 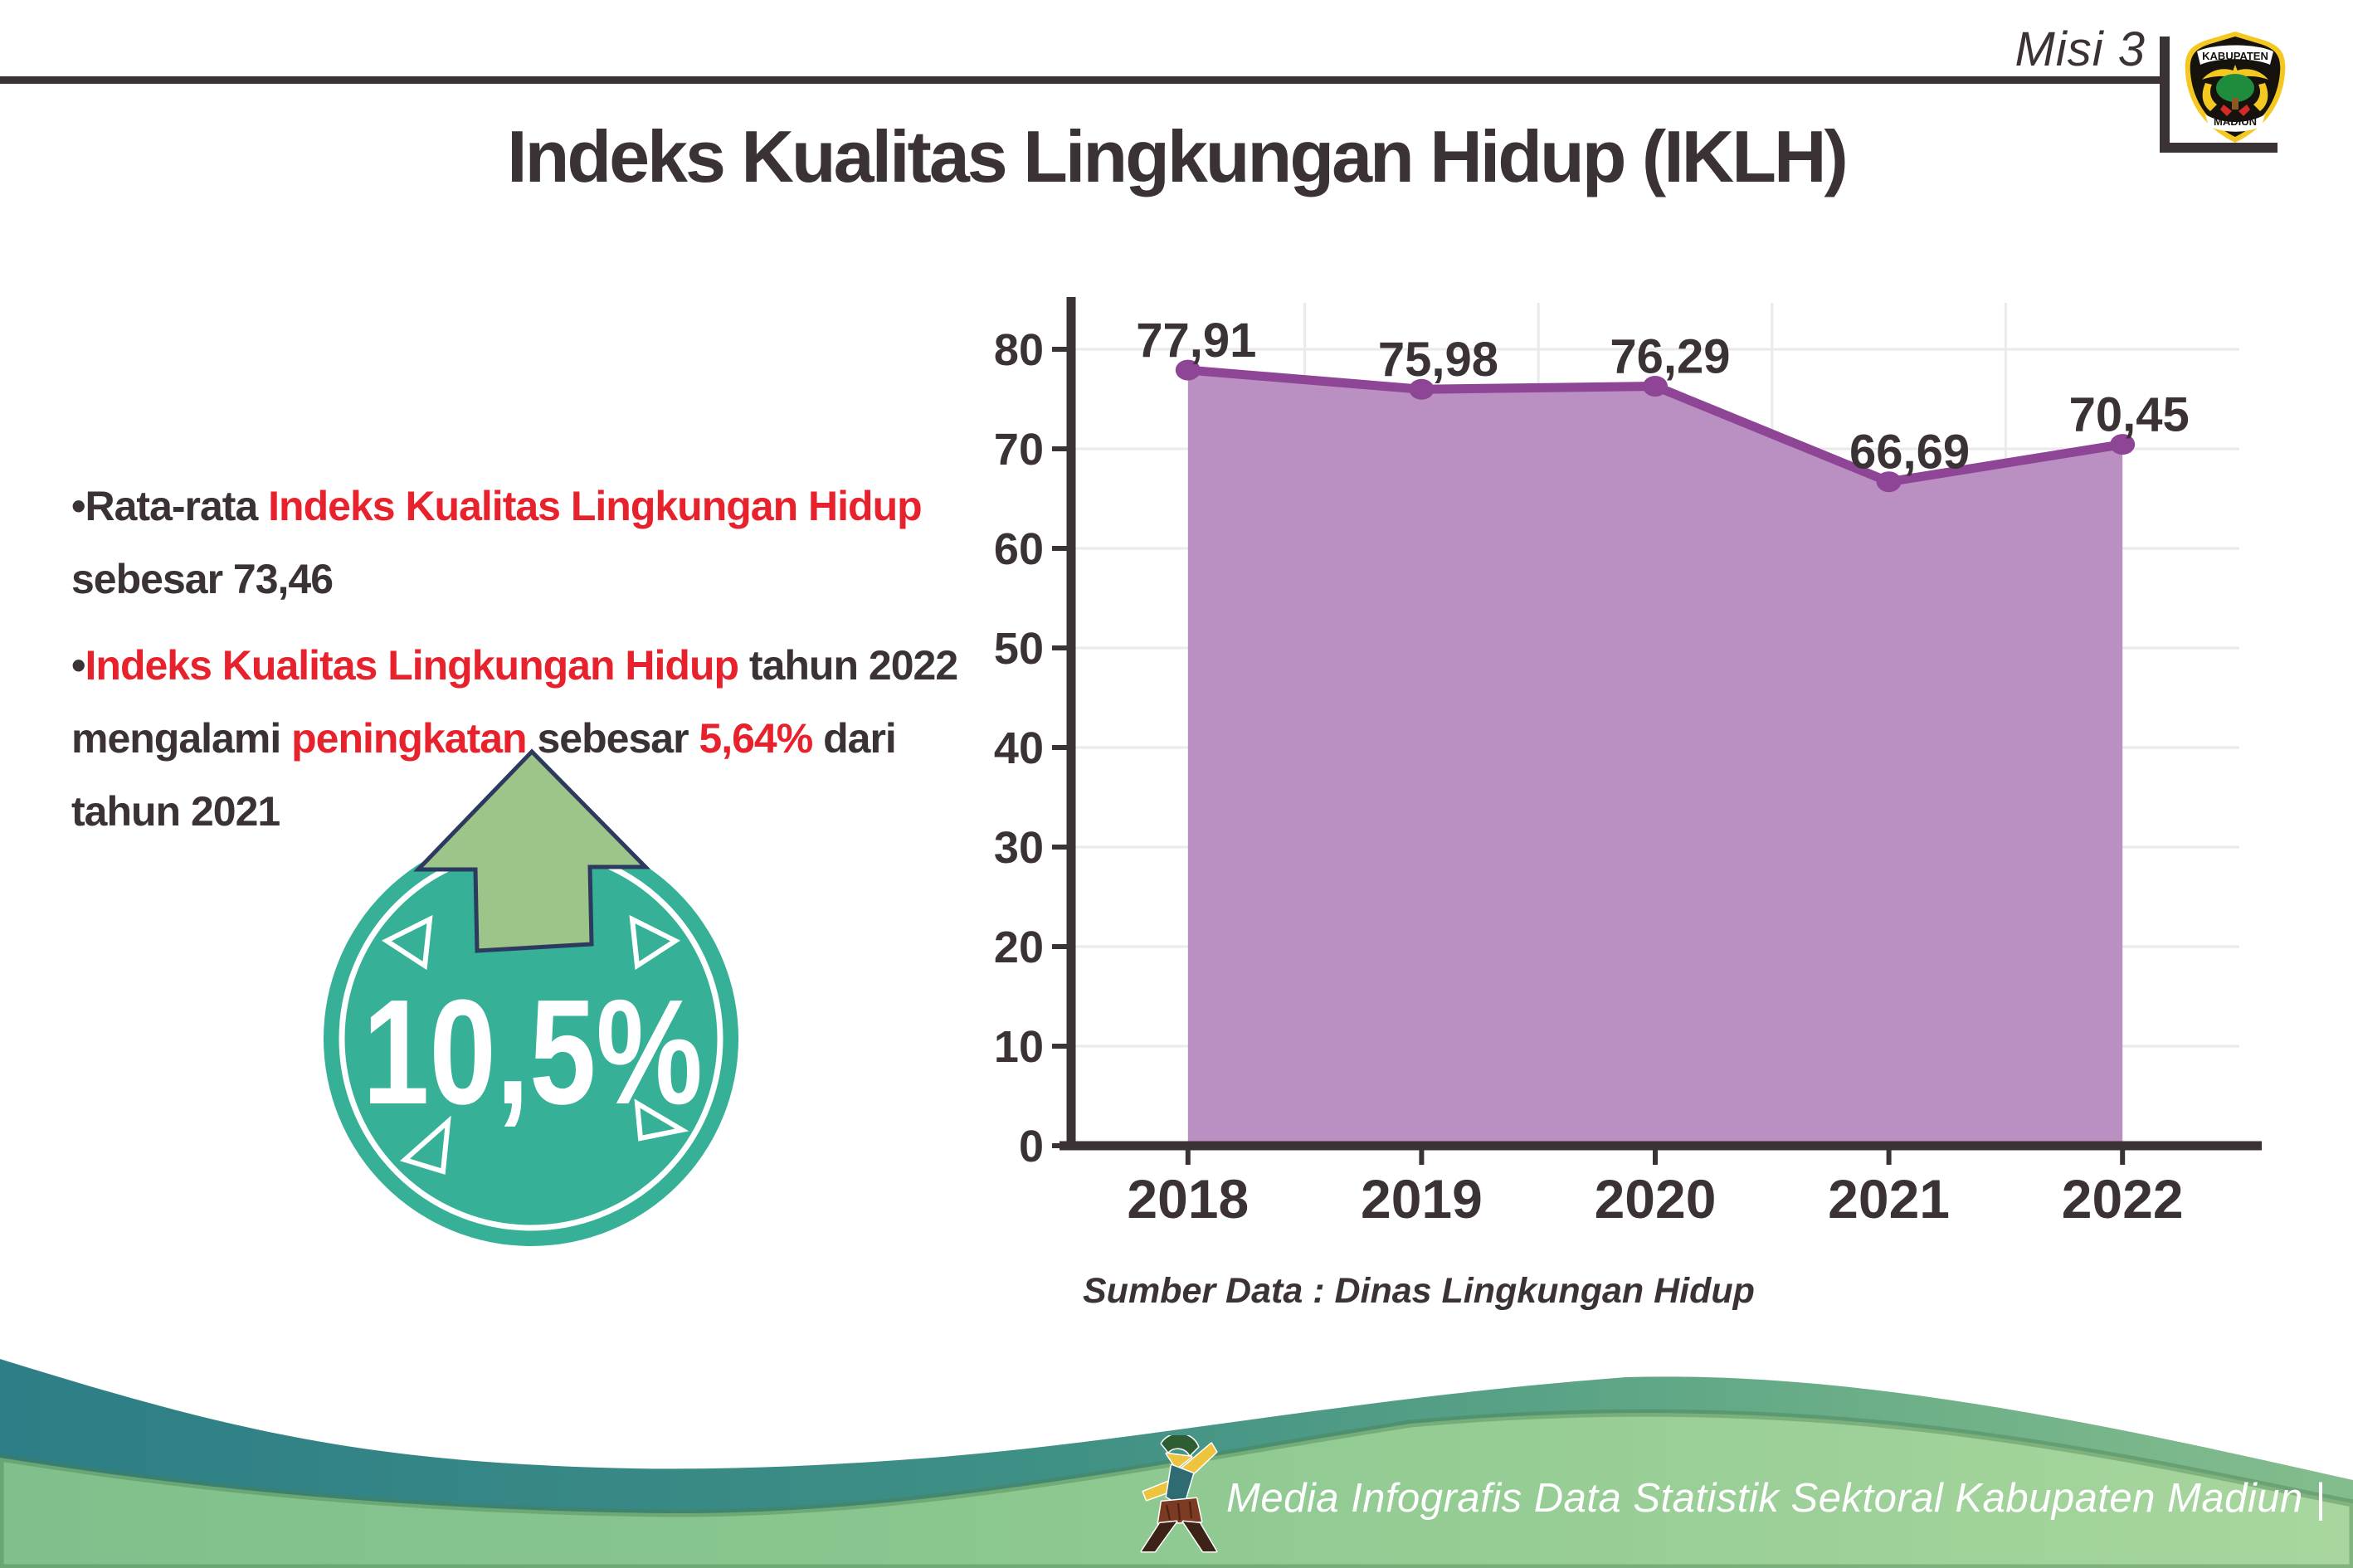 I want to click on x-tick-label: 2021, so click(x=1889, y=1199).